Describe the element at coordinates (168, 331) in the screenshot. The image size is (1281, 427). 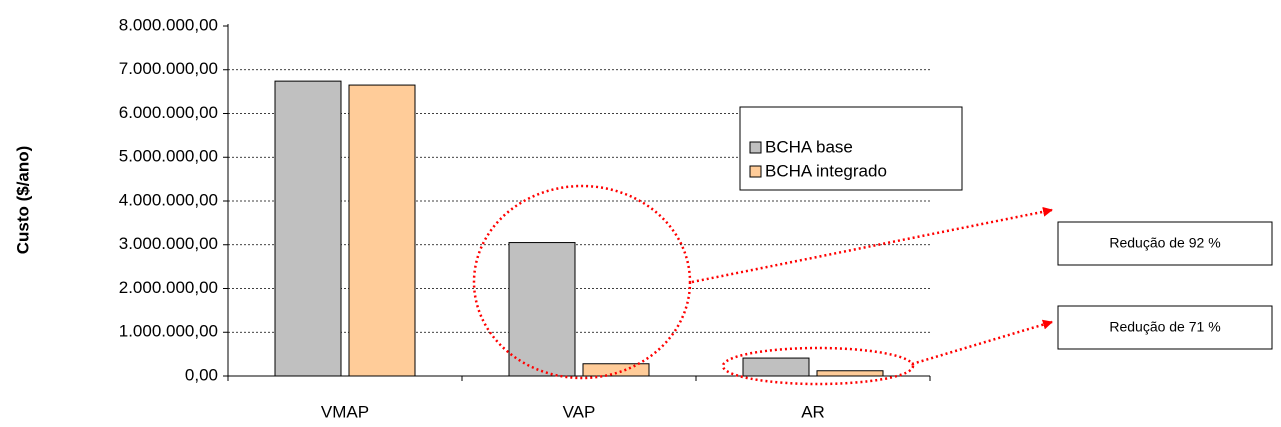
I see `y-tick-label: 1.000.000,00` at that location.